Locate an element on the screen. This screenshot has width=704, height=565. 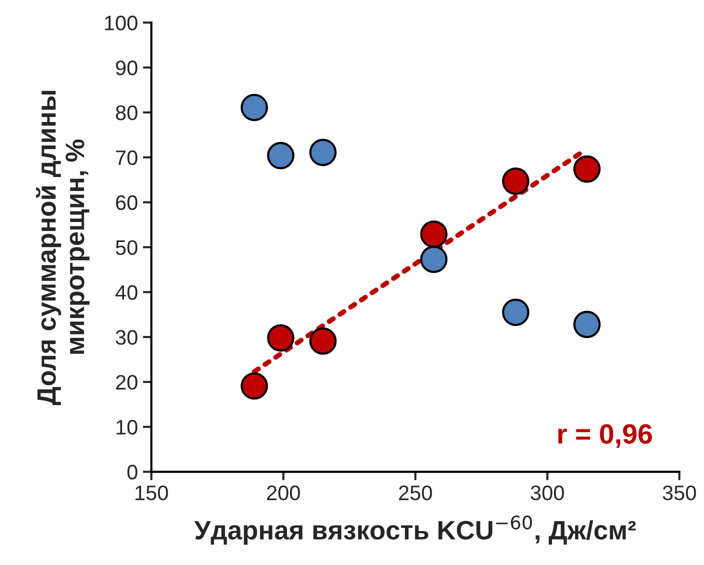
annotation: r = 0,96 is located at coordinates (605, 436).